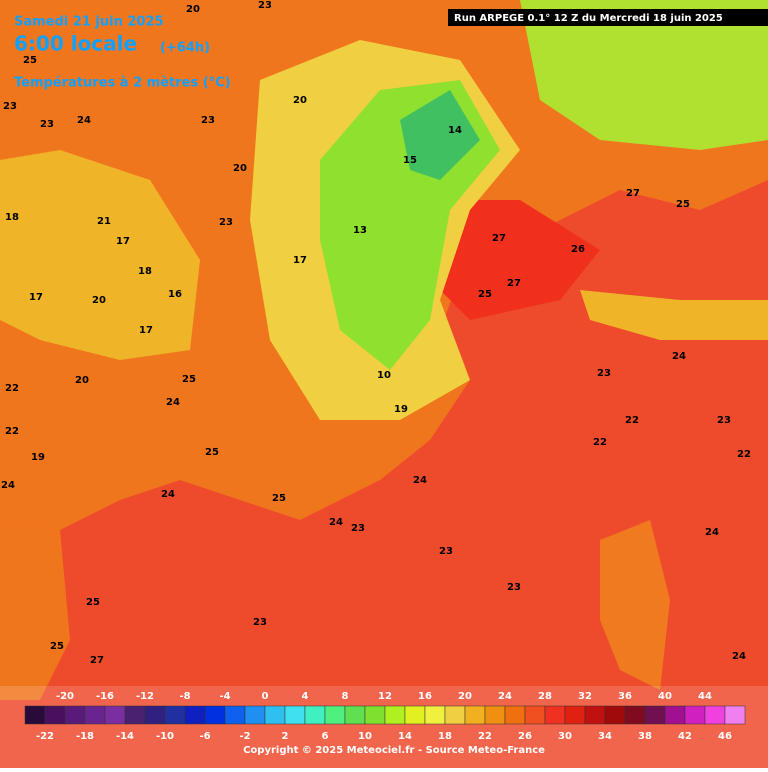 The image size is (768, 772). I want to click on legend-tick-label: 26, so click(525, 736).